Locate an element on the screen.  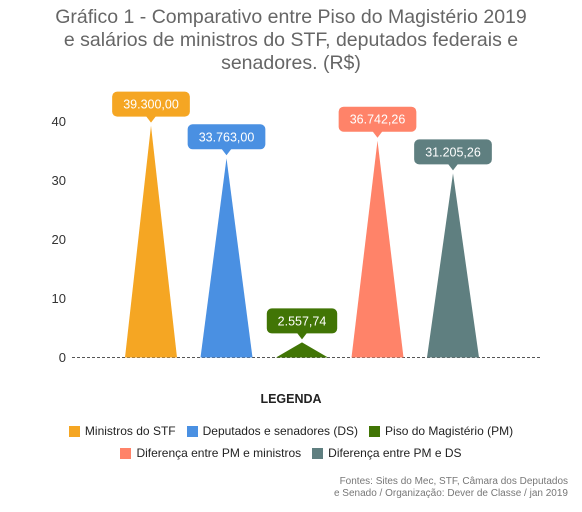
legend-label: Diferença entre PM e DS is located at coordinates (395, 453).